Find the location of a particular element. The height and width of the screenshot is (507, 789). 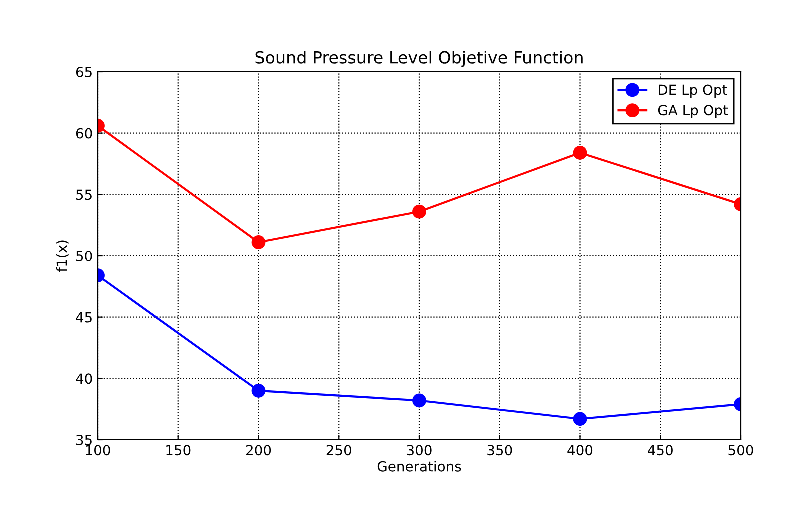

x-tick-label: 500 is located at coordinates (741, 450).